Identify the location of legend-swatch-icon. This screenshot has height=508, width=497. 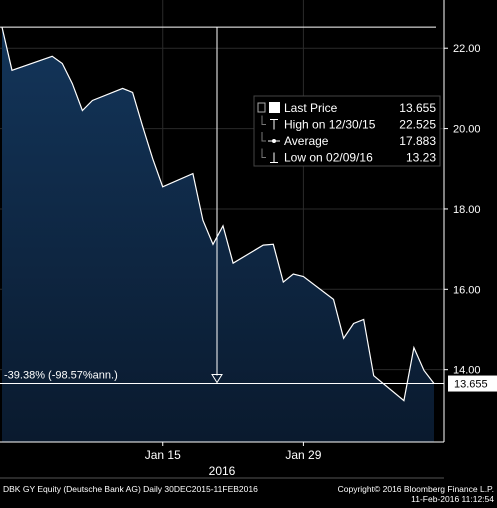
(274, 107).